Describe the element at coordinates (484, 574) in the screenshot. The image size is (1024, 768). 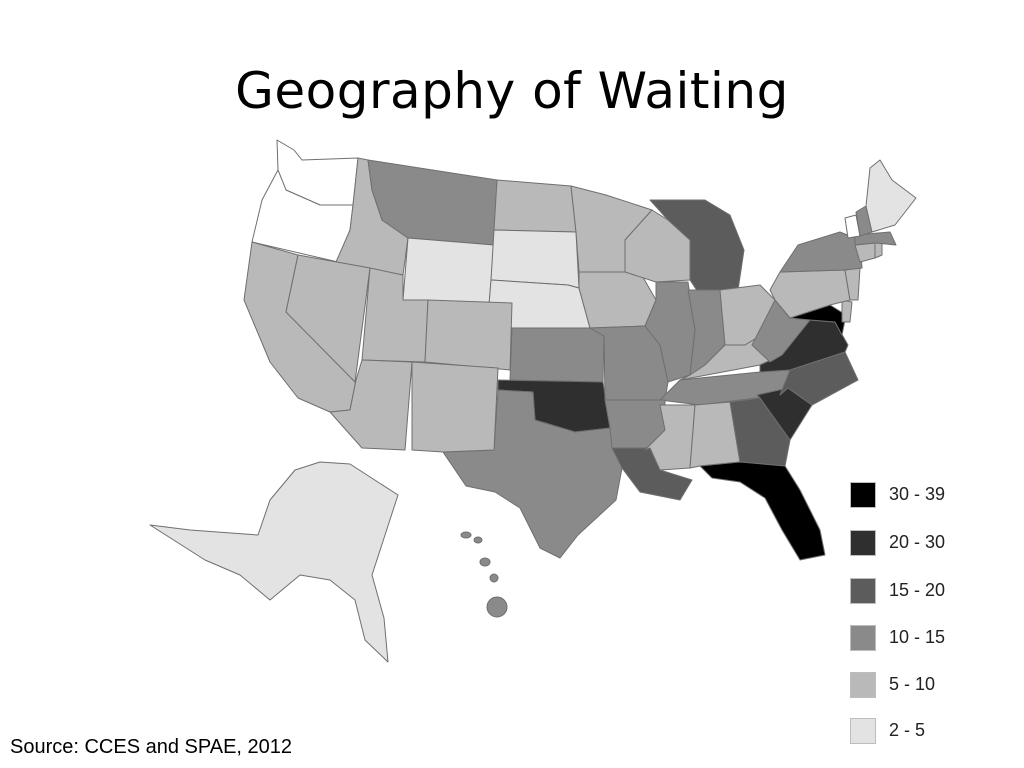
I see `state-hi` at that location.